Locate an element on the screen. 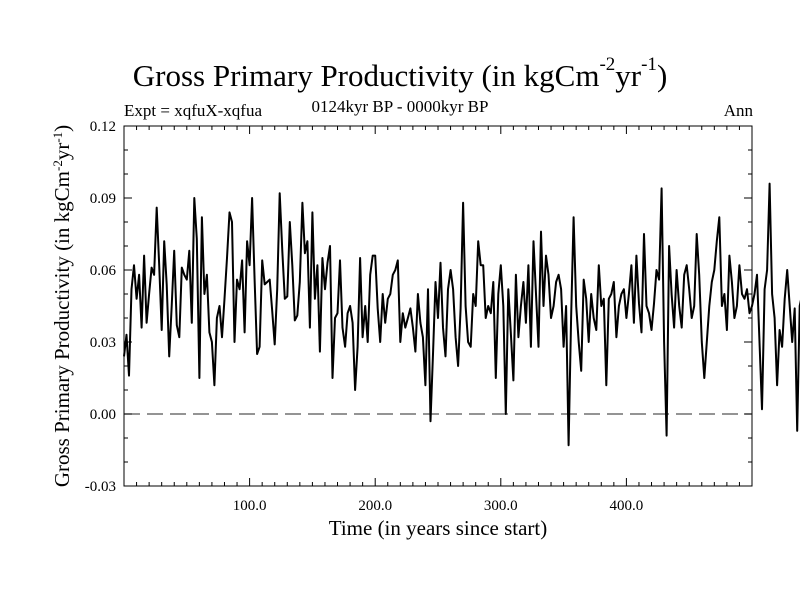 This screenshot has height=600, width=800. y-tick-label: -0.03 is located at coordinates (100, 487).